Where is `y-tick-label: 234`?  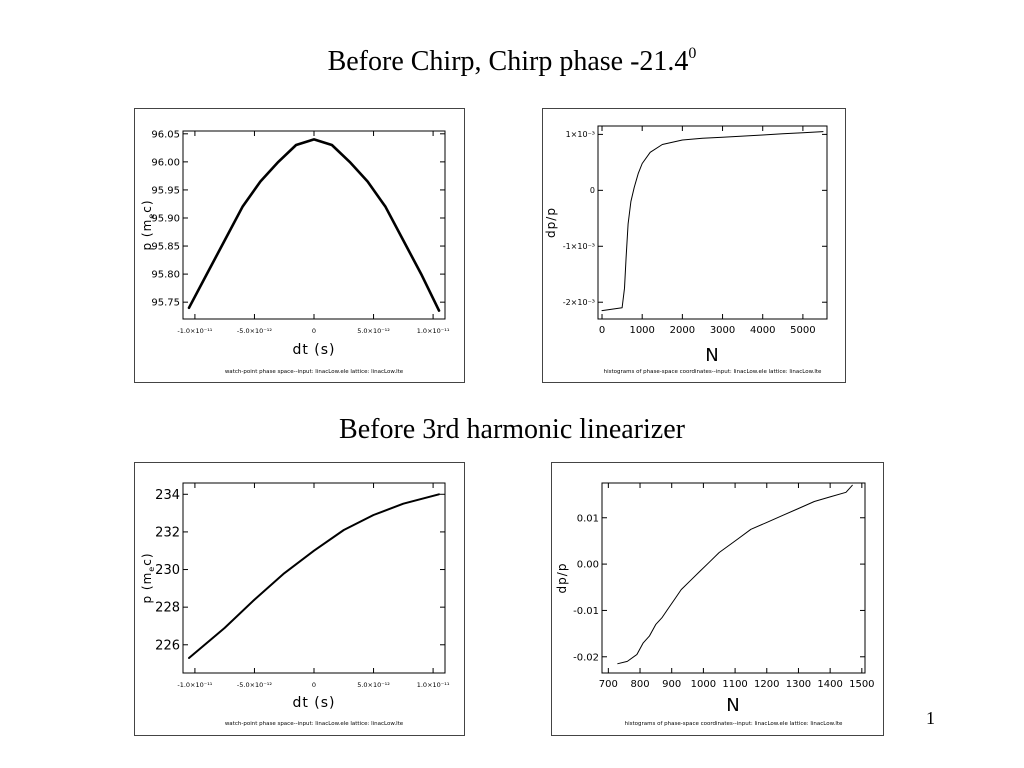 y-tick-label: 234 is located at coordinates (167, 495).